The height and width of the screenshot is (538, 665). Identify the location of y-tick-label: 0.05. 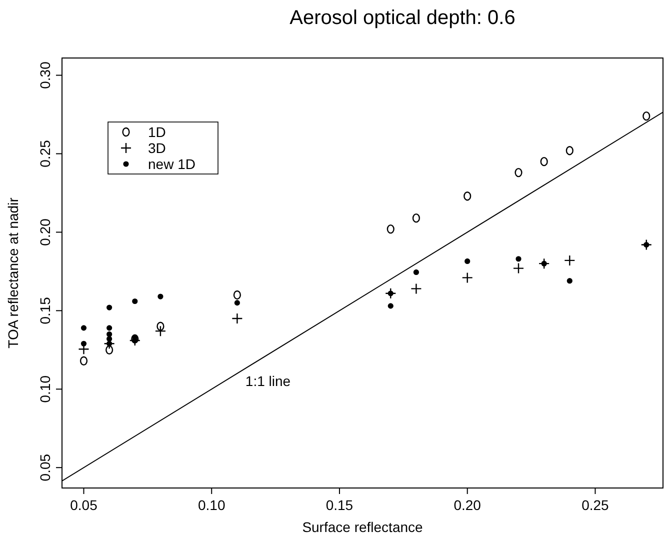
(45, 468).